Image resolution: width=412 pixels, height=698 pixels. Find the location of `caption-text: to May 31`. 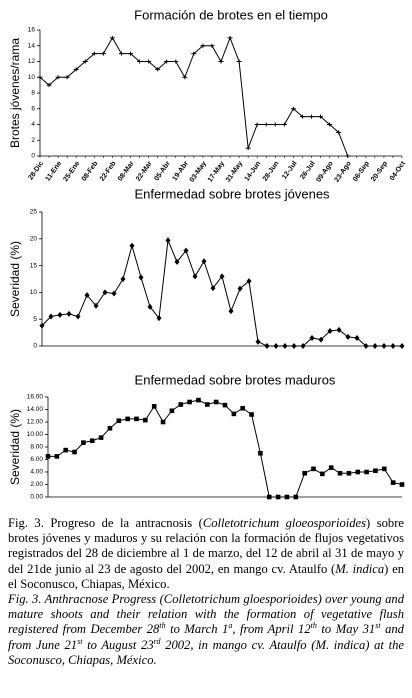

caption-text: to May 31 is located at coordinates (346, 629).